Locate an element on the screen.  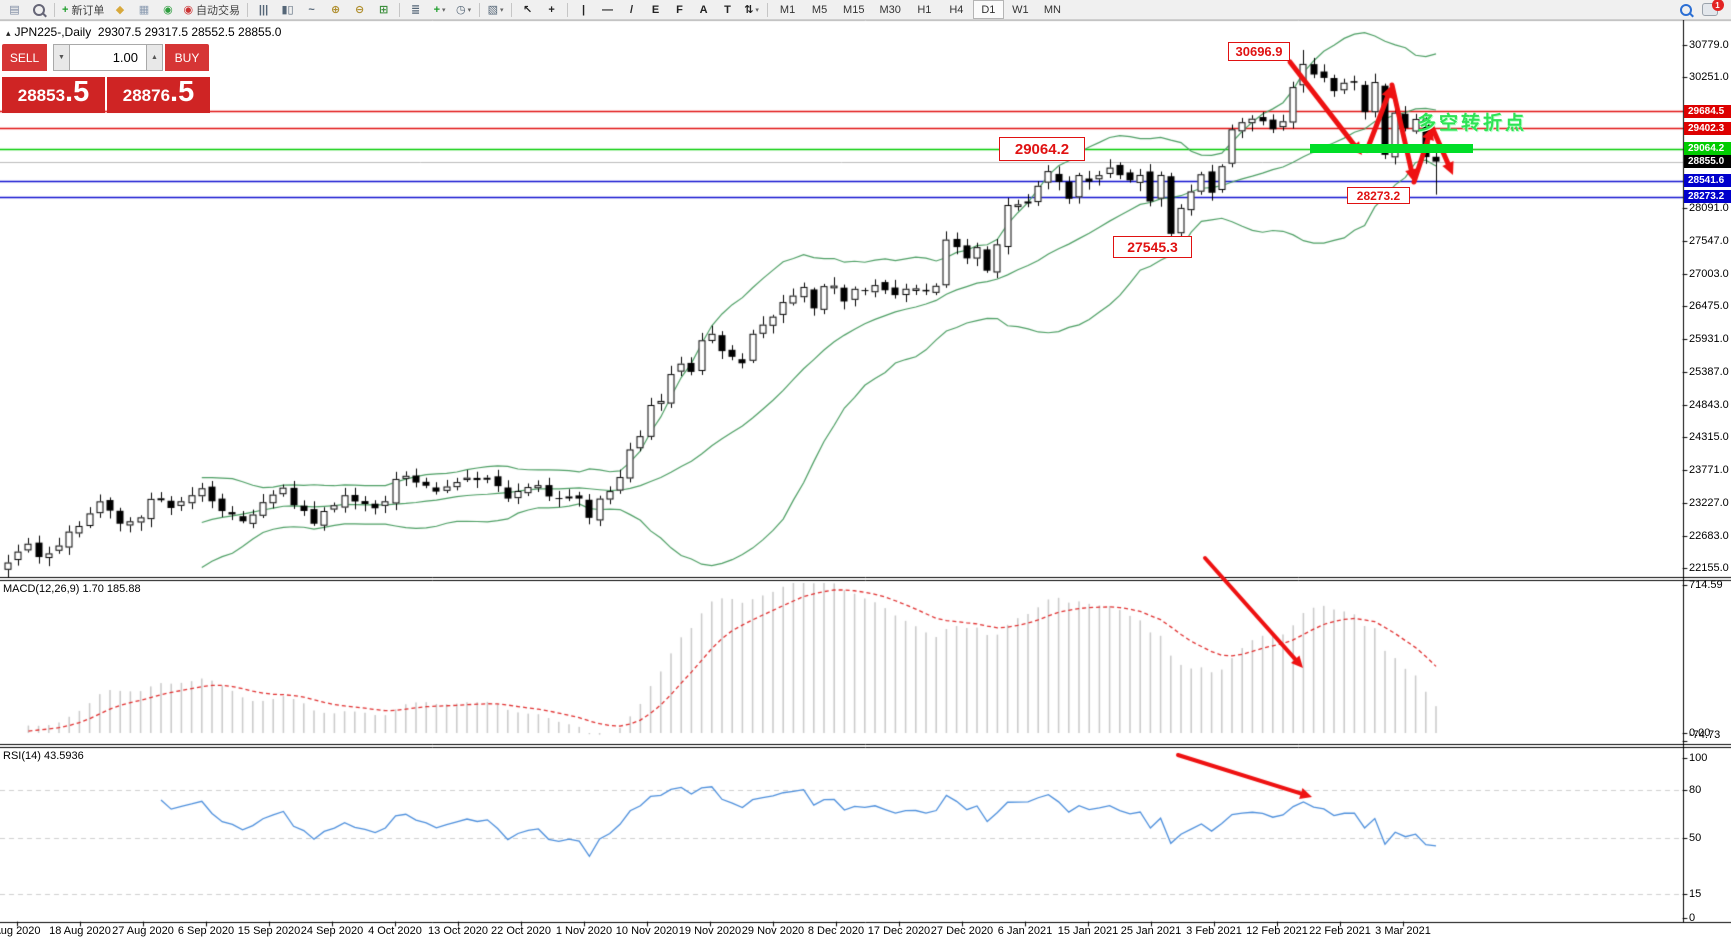
candlestick-chart-icon: ▮▯ is located at coordinates (287, 10).